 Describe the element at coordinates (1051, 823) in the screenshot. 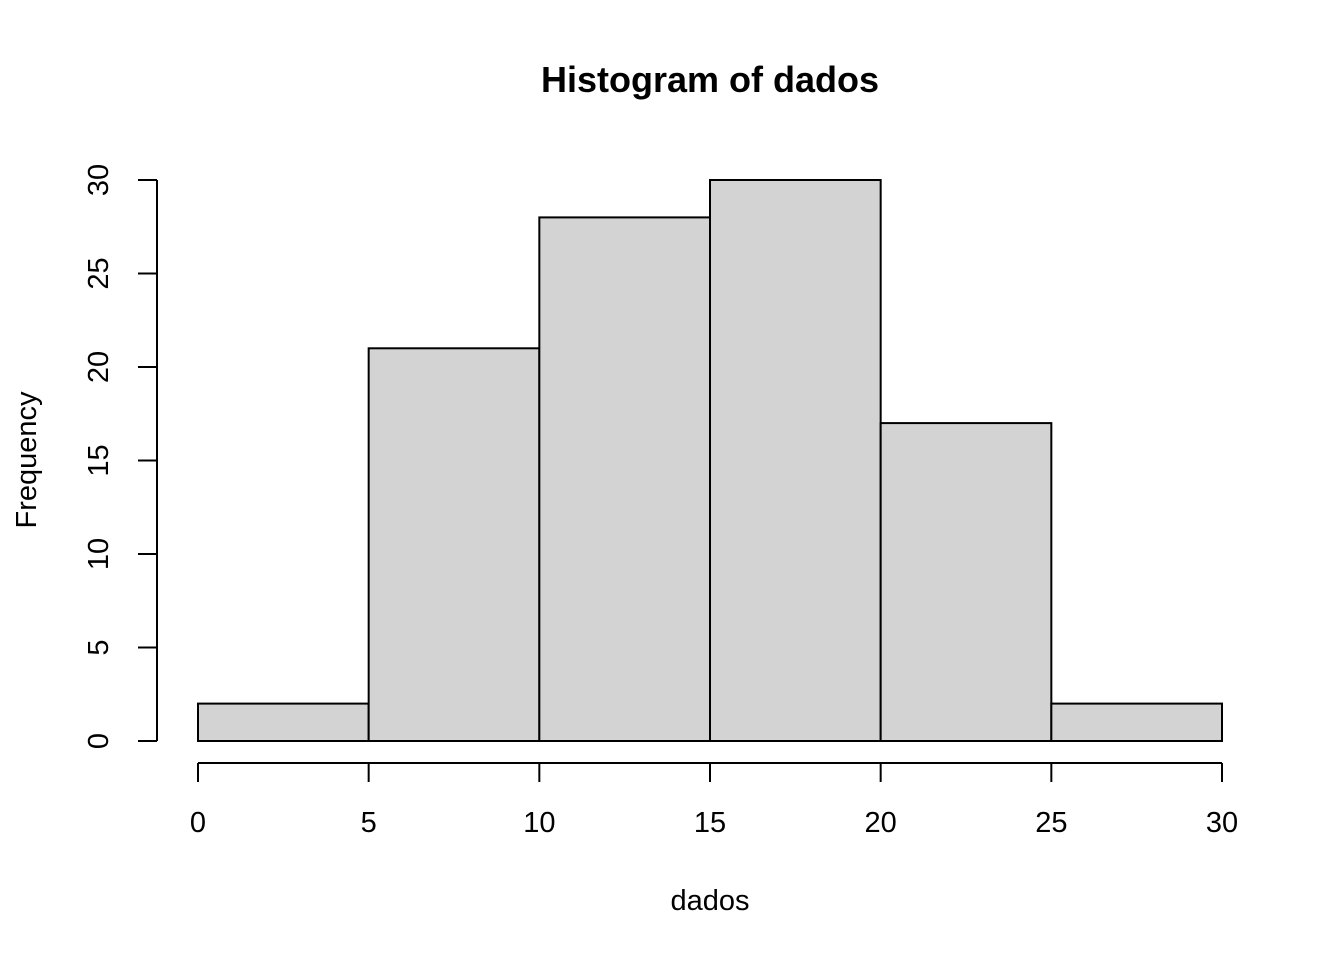

I see `x-tick-label: 25` at that location.